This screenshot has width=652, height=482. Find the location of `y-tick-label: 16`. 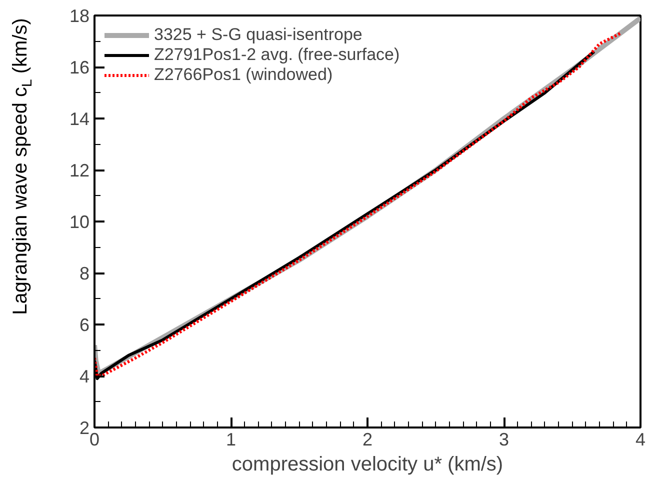

y-tick-label: 16 is located at coordinates (79, 68).